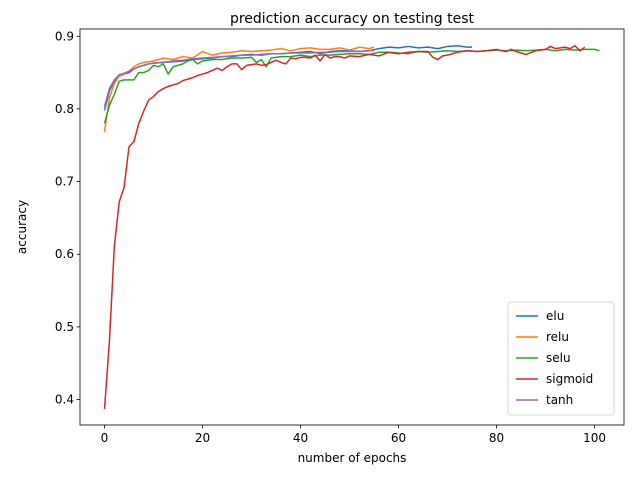 The height and width of the screenshot is (480, 640). I want to click on chart-title: prediction accuracy on testing test, so click(352, 19).